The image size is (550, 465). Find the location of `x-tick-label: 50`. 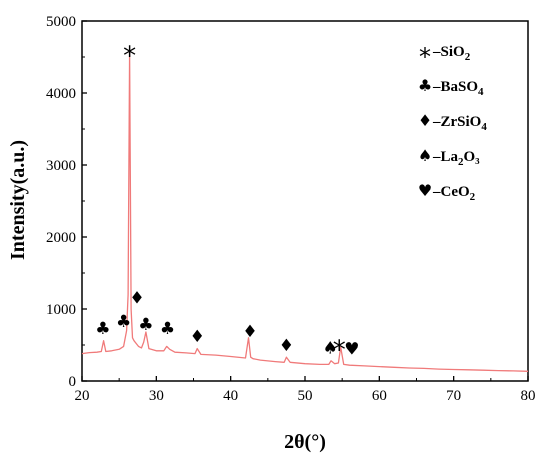

x-tick-label: 50 is located at coordinates (305, 396).